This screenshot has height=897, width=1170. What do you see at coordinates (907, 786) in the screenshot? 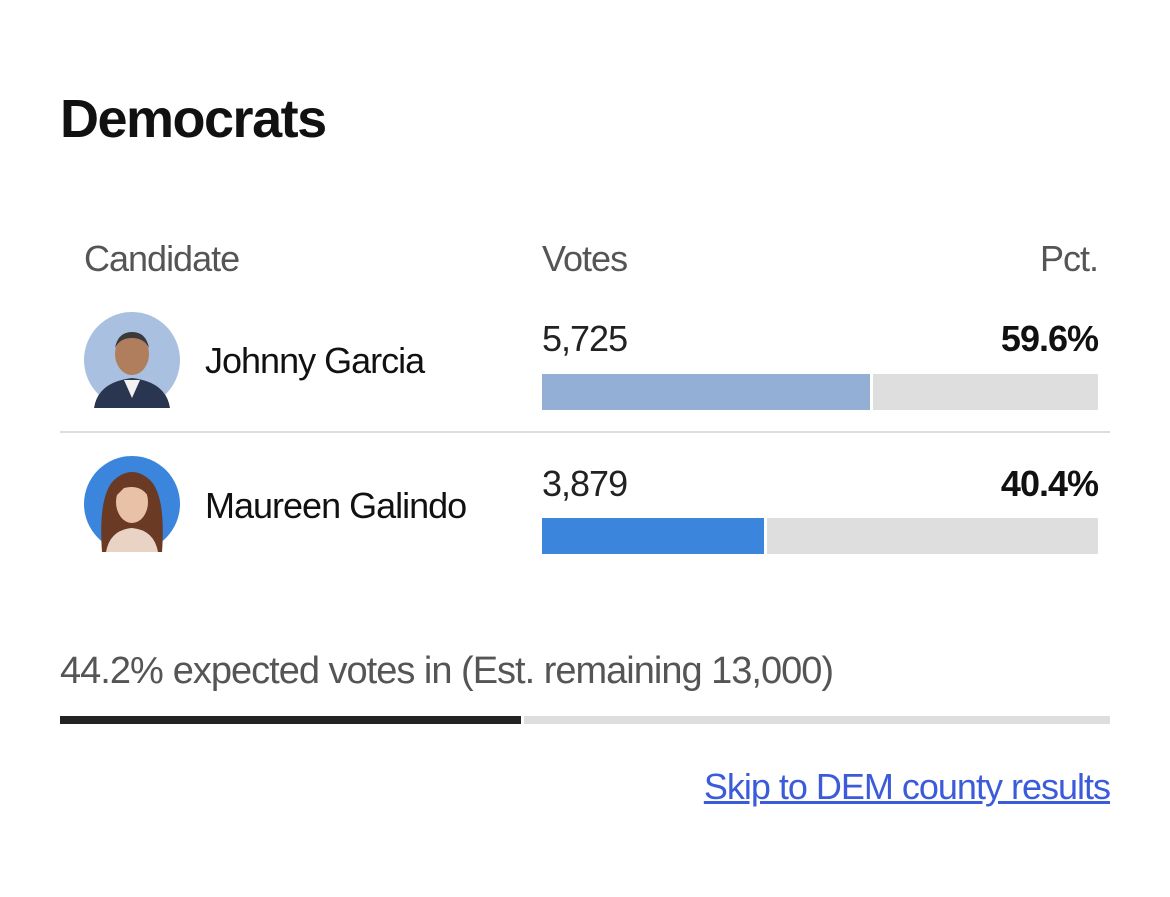
I see `county-results-link: Skip to DEM county results` at bounding box center [907, 786].